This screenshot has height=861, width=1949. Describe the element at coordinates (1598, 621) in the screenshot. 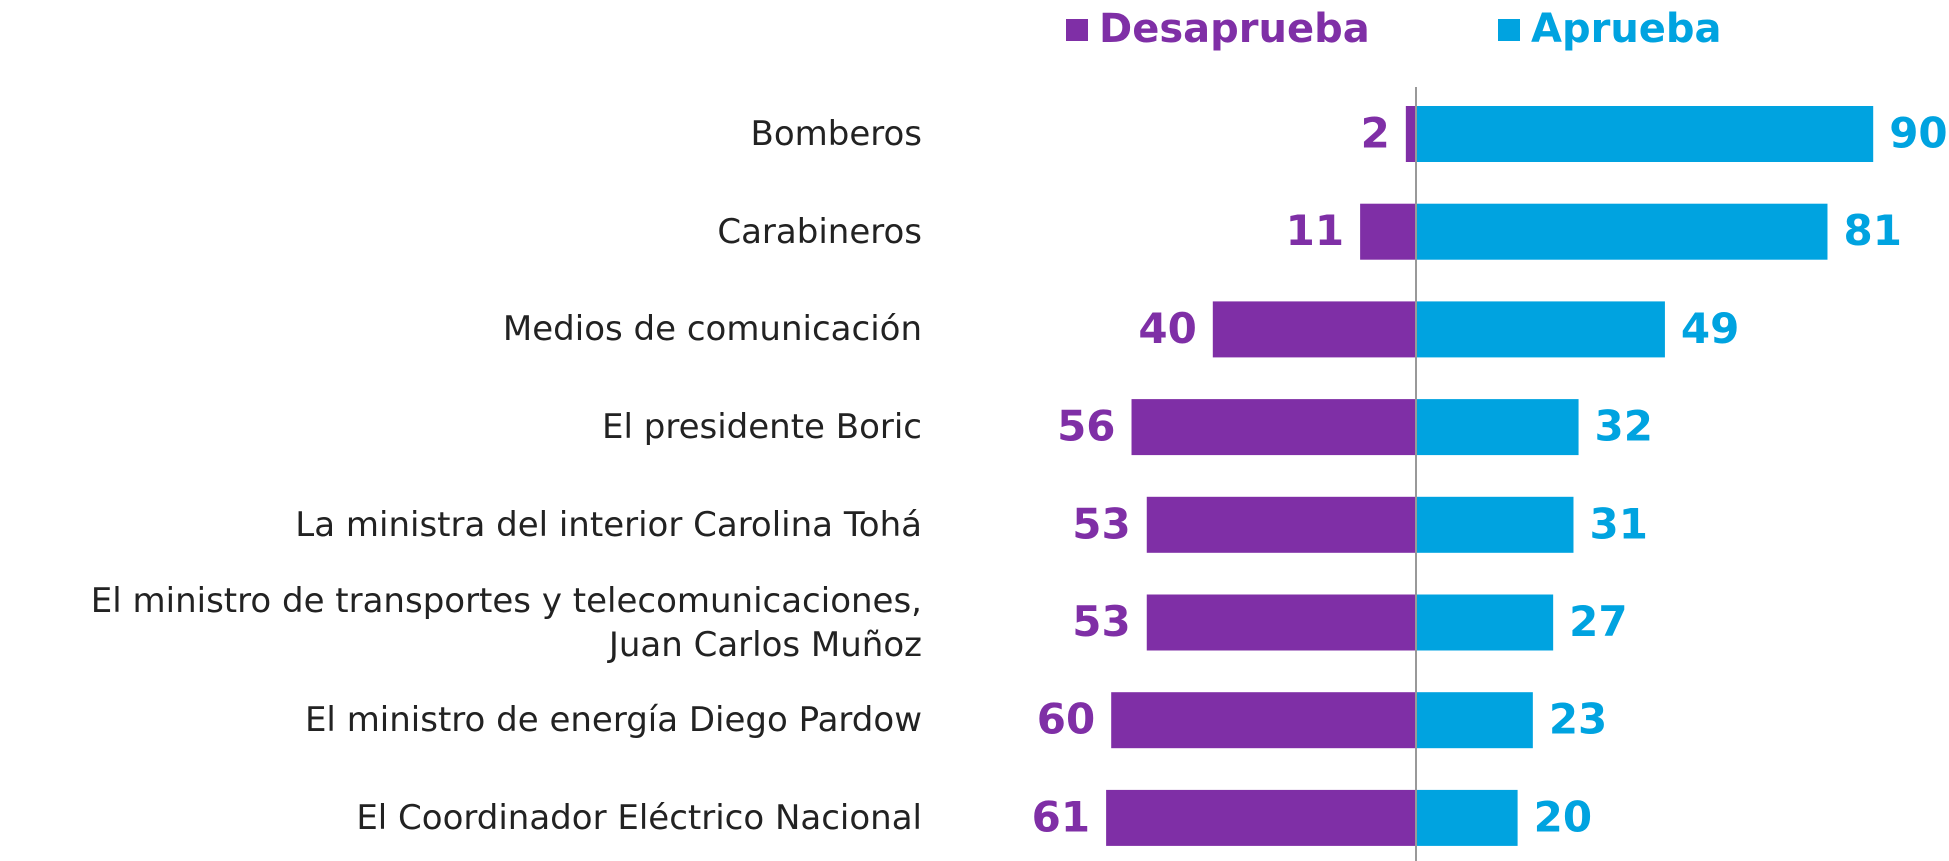

I see `value-label: 27` at that location.